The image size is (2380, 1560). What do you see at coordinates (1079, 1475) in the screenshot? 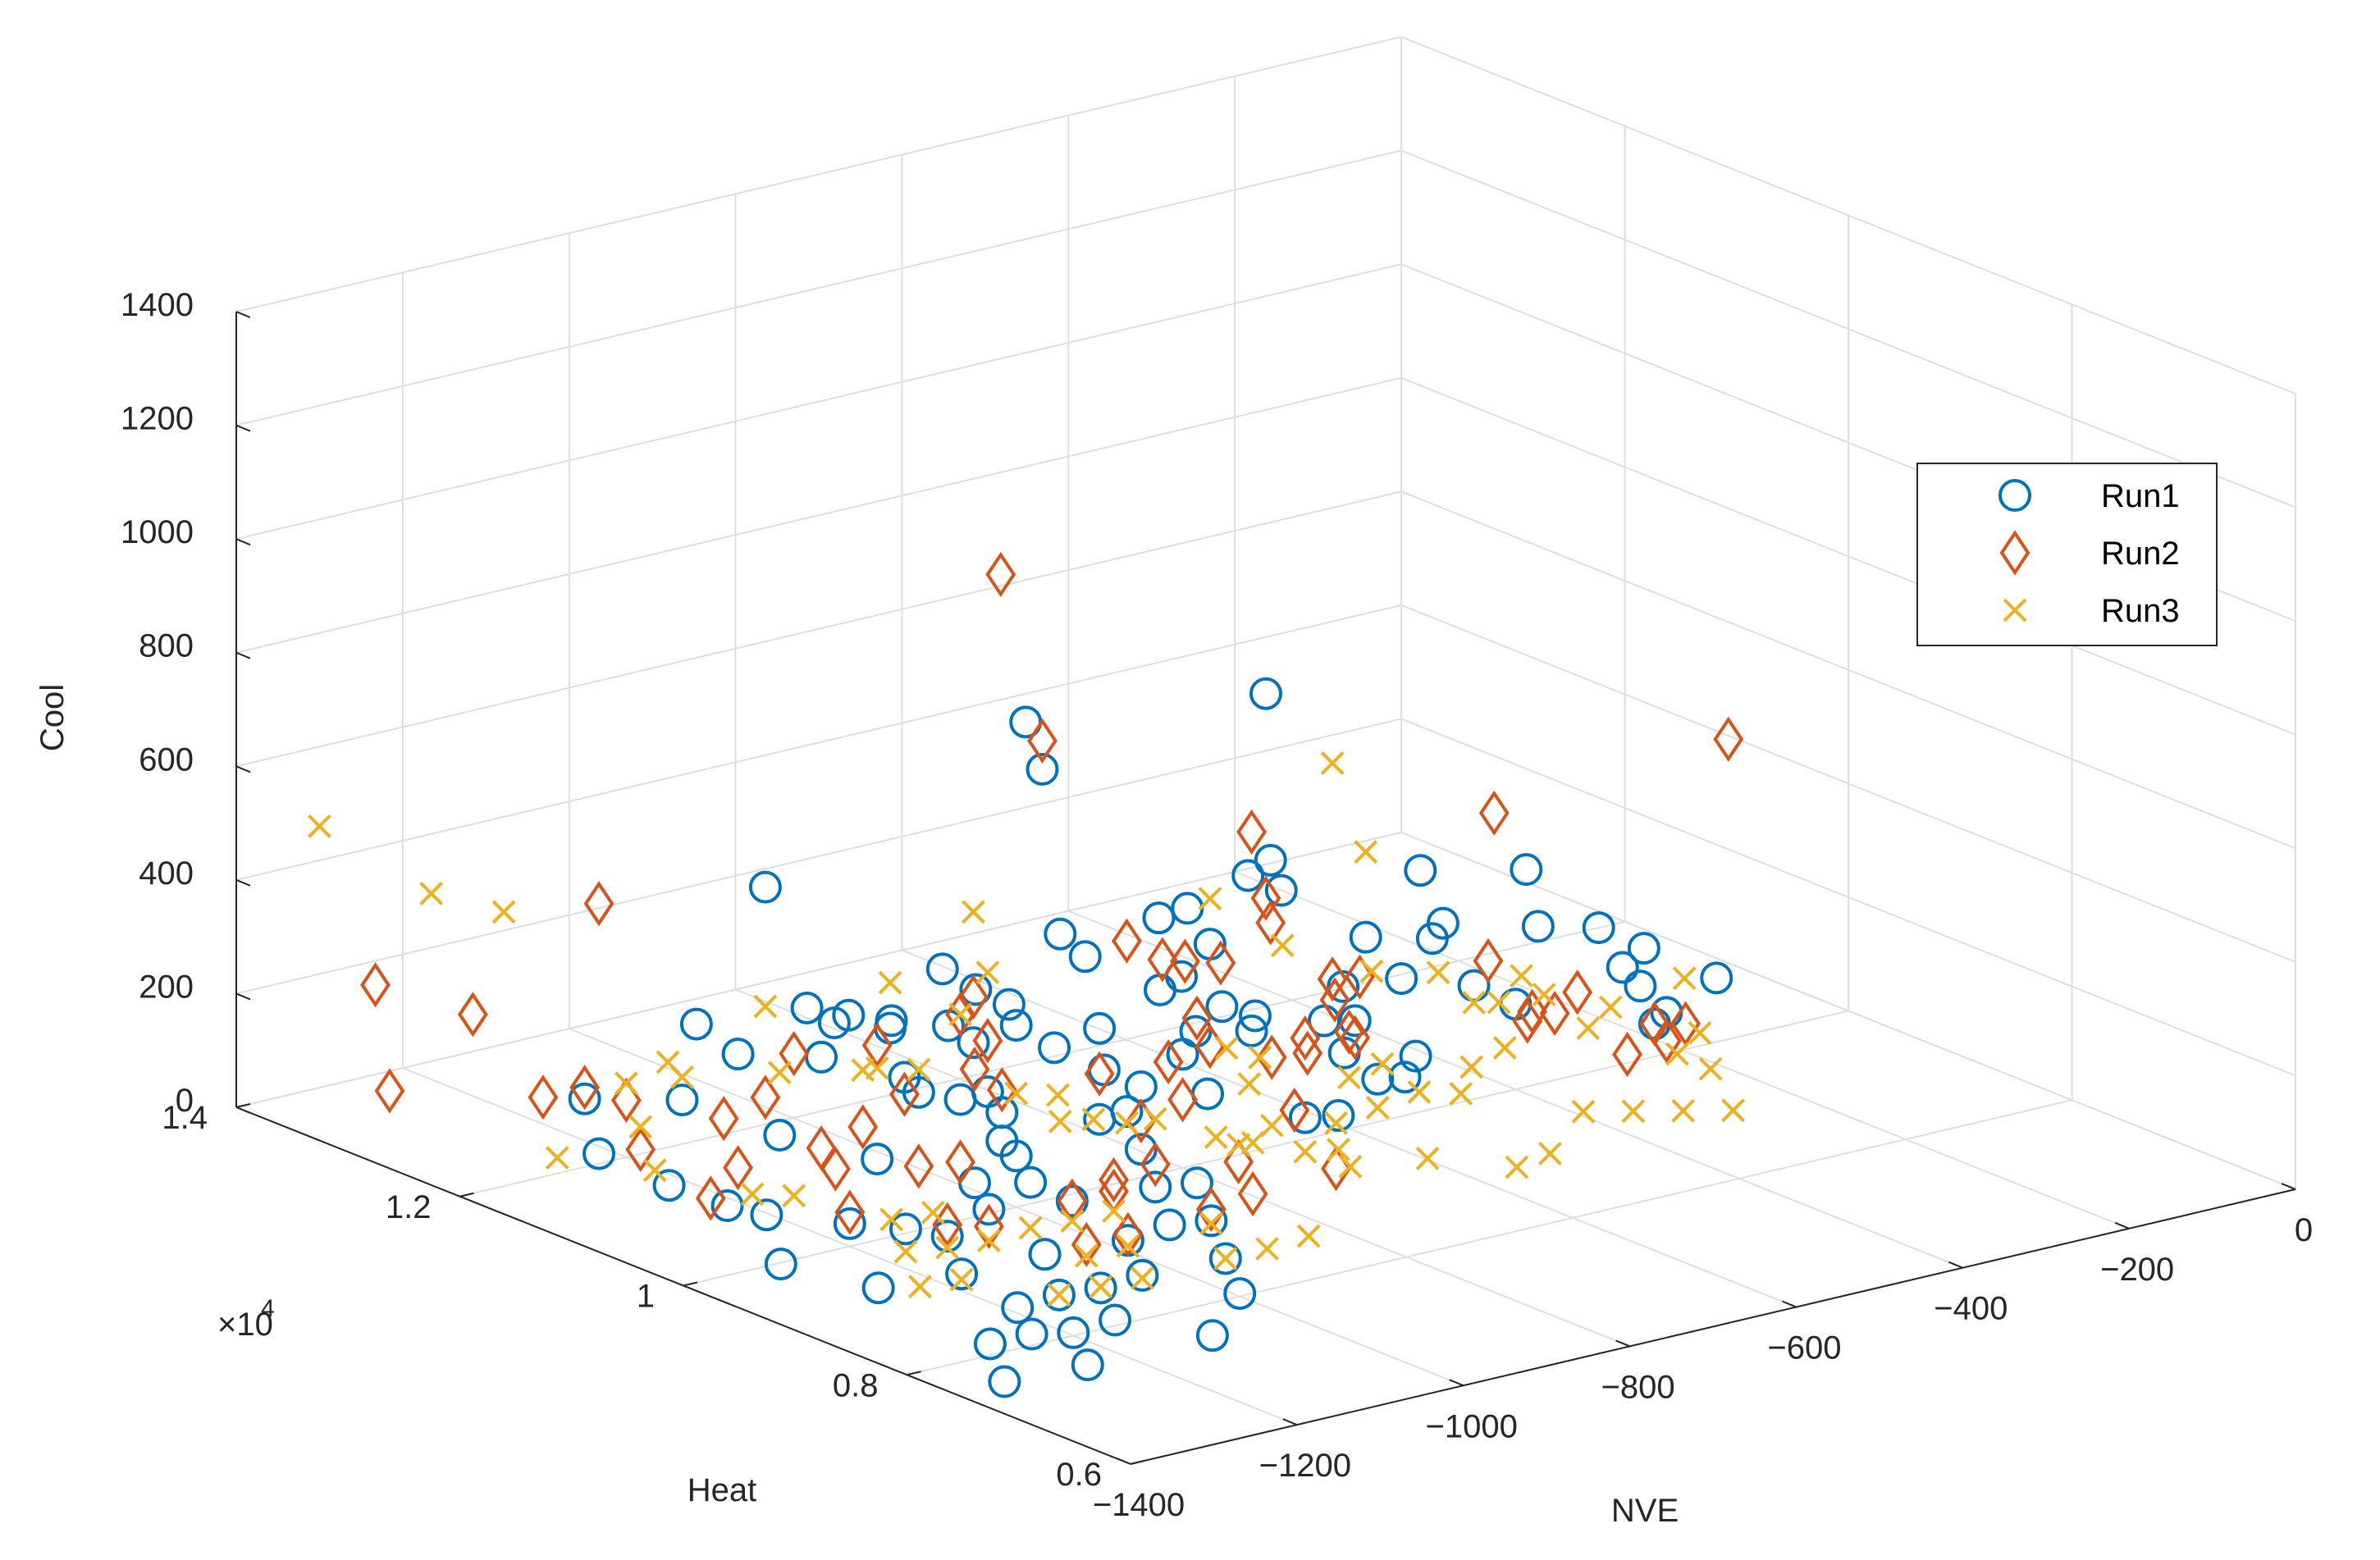
I see `y-tick-label: 0.6` at bounding box center [1079, 1475].